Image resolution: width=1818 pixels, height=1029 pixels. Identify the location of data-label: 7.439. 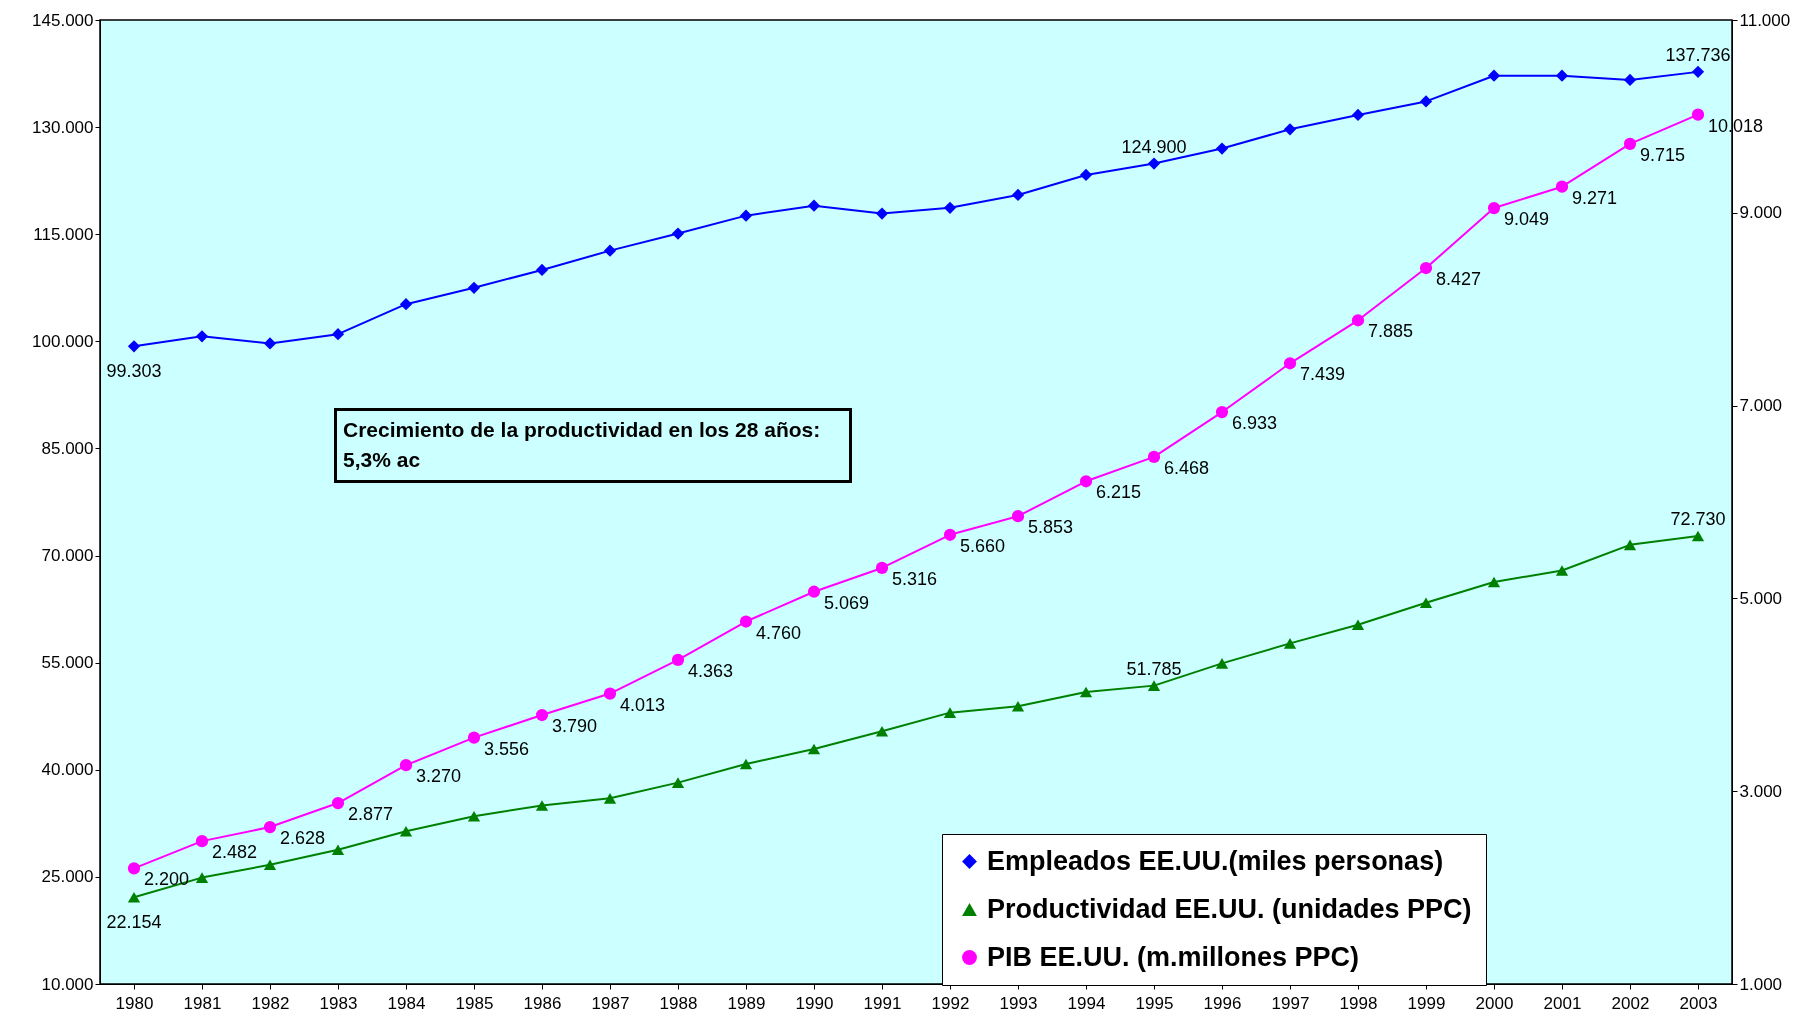
(1323, 374).